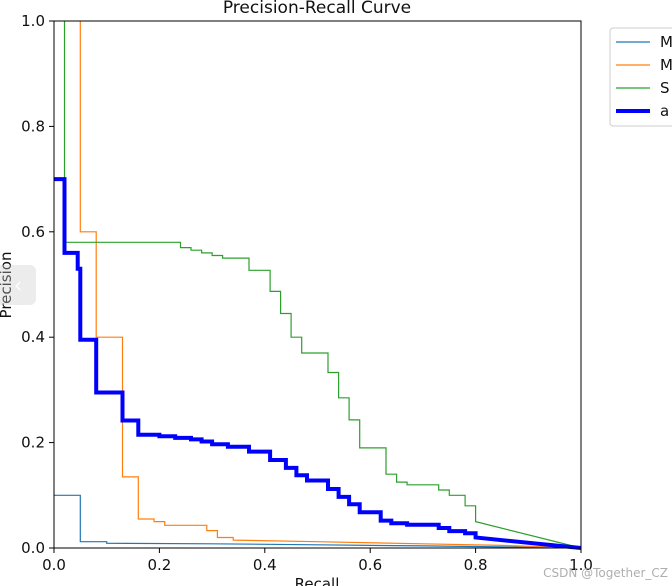 This screenshot has height=586, width=672. Describe the element at coordinates (605, 573) in the screenshot. I see `watermark: CSDN @Together_CZ` at that location.